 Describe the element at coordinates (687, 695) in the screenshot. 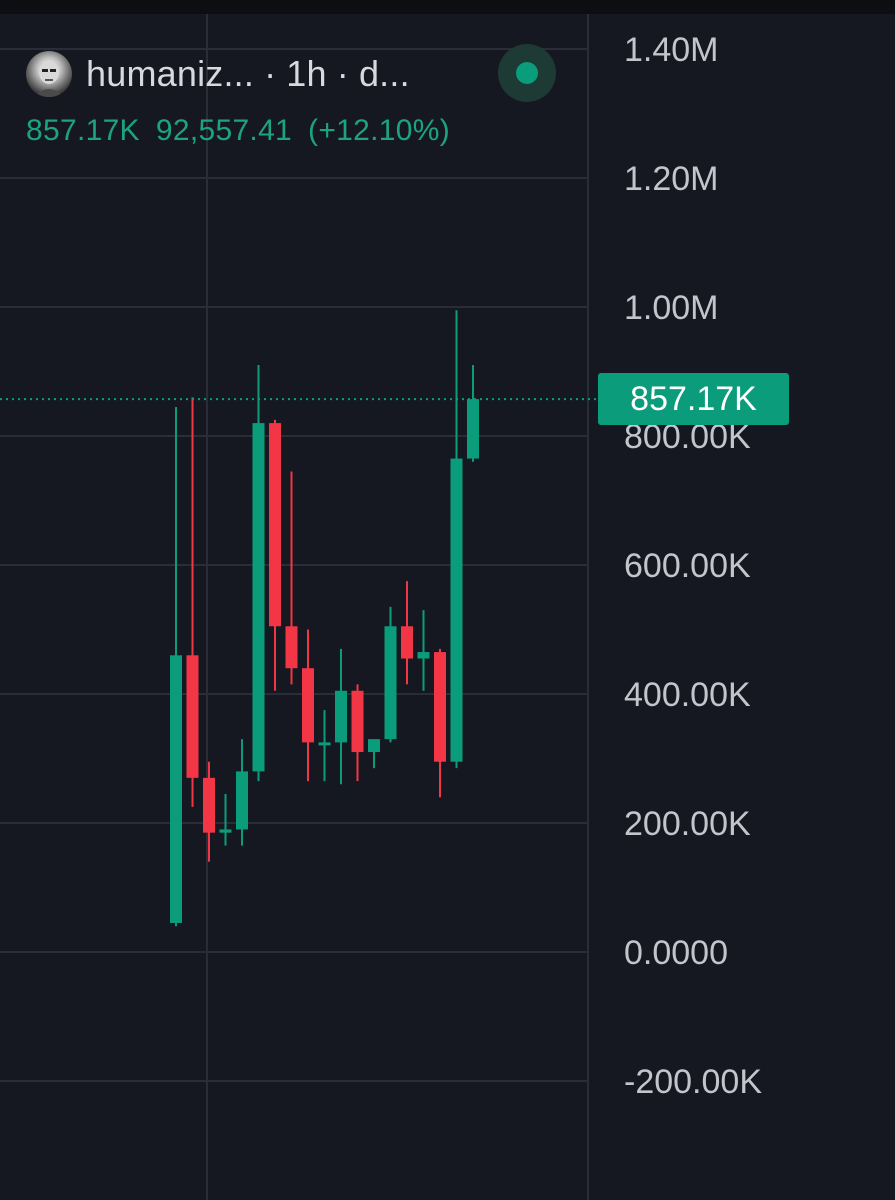

I see `y-tick-label: 400.00K` at that location.